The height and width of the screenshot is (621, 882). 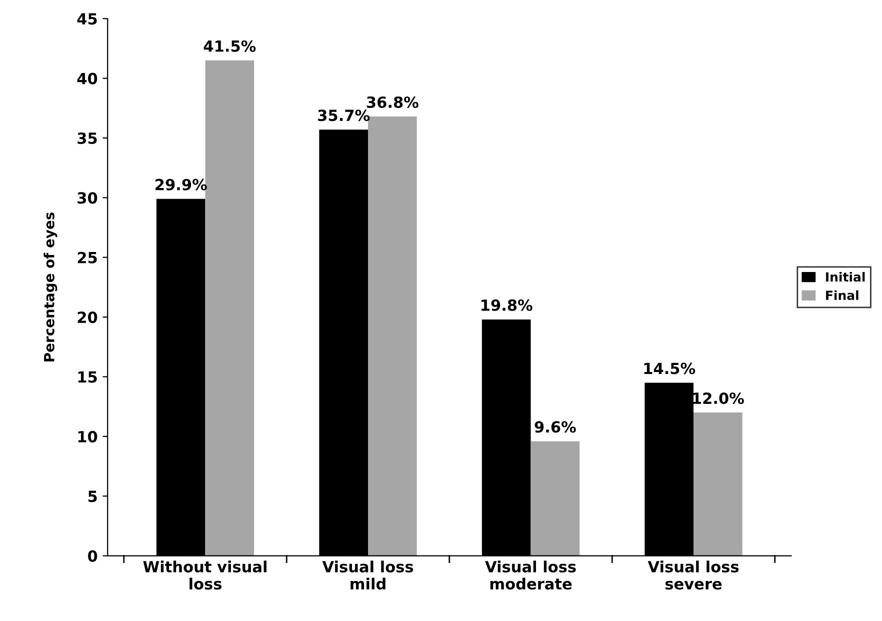 What do you see at coordinates (845, 277) in the screenshot?
I see `legend-label: Initial` at bounding box center [845, 277].